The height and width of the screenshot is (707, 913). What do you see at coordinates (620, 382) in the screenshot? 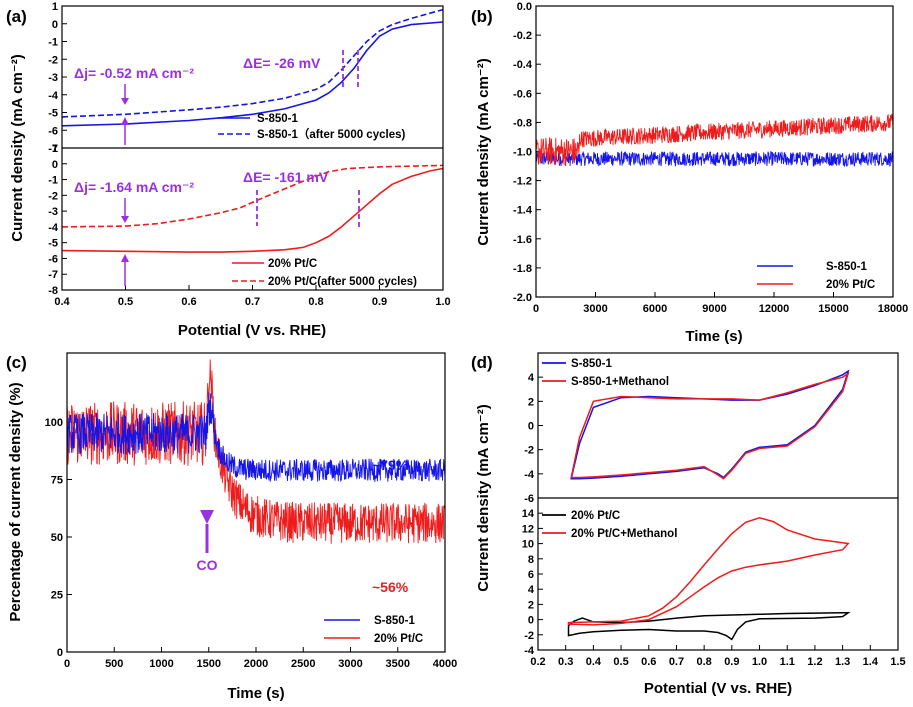
I see `d-top-legend-label-1: S-850-1+Methanol` at bounding box center [620, 382].